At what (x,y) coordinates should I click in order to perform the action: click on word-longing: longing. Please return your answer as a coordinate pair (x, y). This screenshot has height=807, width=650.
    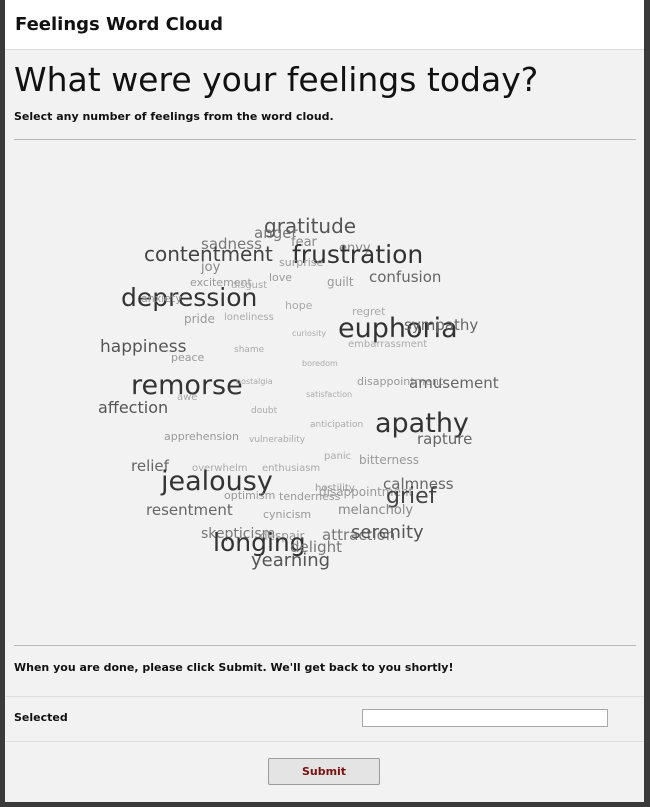
    Looking at the image, I should click on (259, 542).